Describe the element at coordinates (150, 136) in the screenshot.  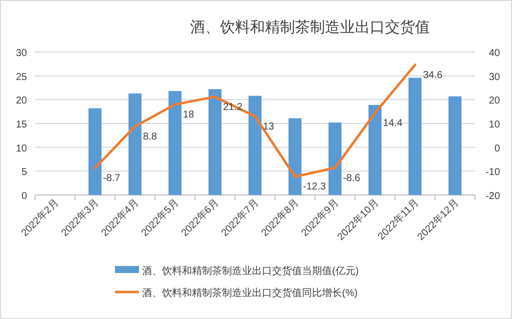
I see `data-label: 8.8` at that location.